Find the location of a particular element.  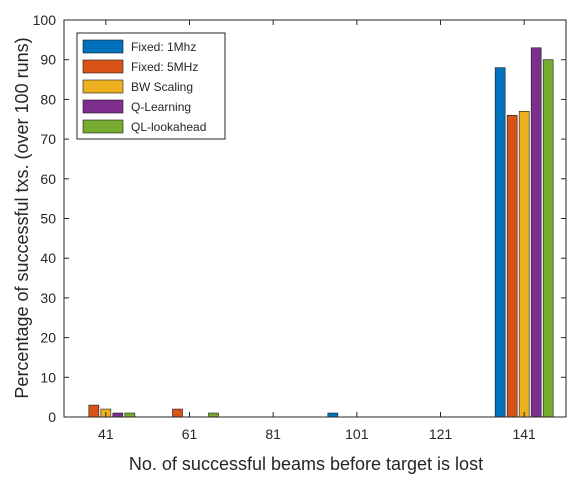

y-tick-label: 20 is located at coordinates (48, 338).